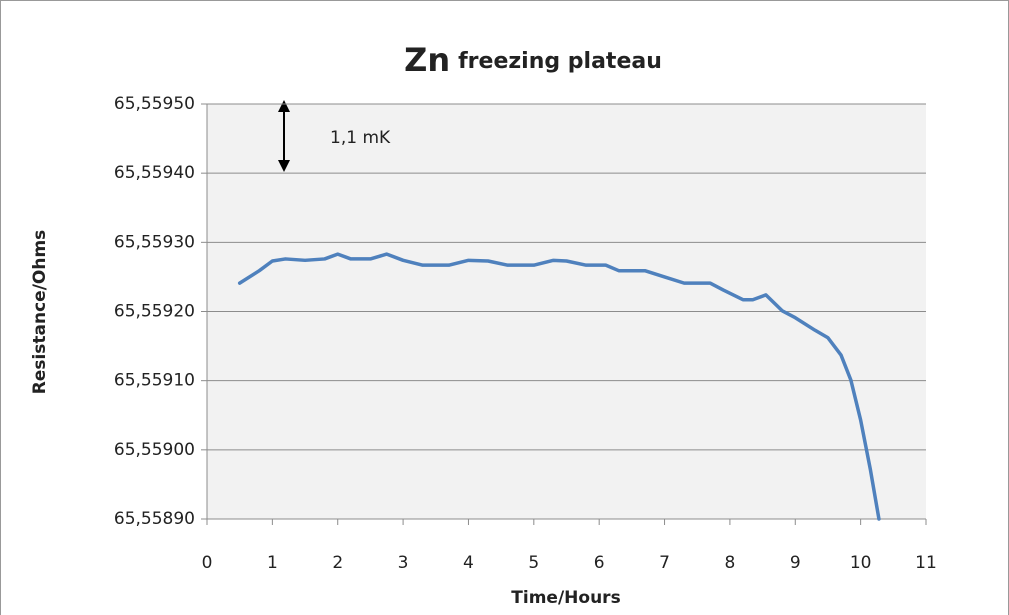 The width and height of the screenshot is (1009, 615). What do you see at coordinates (154, 104) in the screenshot?
I see `y-tick-label: 65,55950` at bounding box center [154, 104].